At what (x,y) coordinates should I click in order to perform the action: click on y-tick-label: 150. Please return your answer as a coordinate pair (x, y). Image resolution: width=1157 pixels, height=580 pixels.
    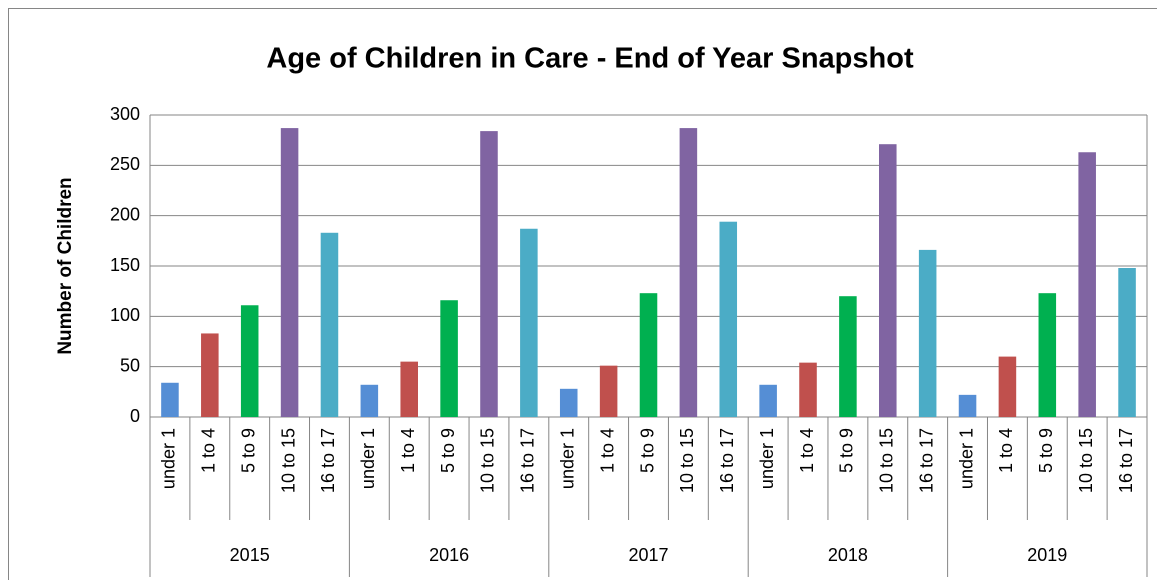
    Looking at the image, I should click on (125, 265).